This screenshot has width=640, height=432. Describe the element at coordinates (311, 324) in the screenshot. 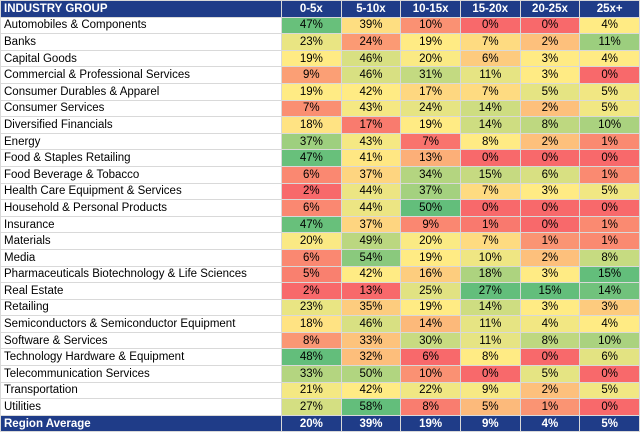

I see `value-cell: 18%` at that location.